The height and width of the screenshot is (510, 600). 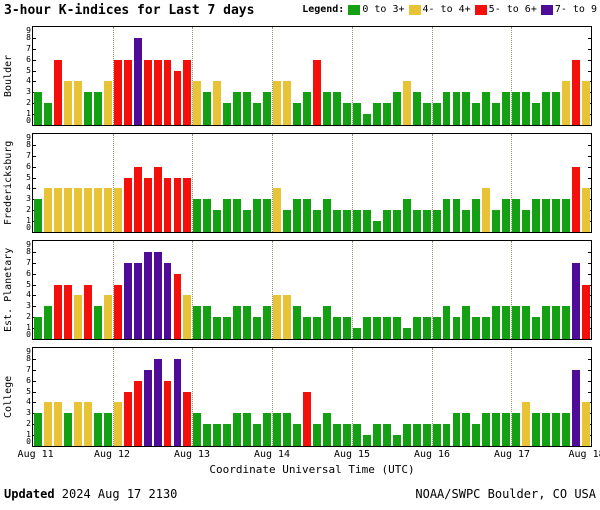 What do you see at coordinates (505, 9) in the screenshot?
I see `legend-item: 5- to 6+` at bounding box center [505, 9].